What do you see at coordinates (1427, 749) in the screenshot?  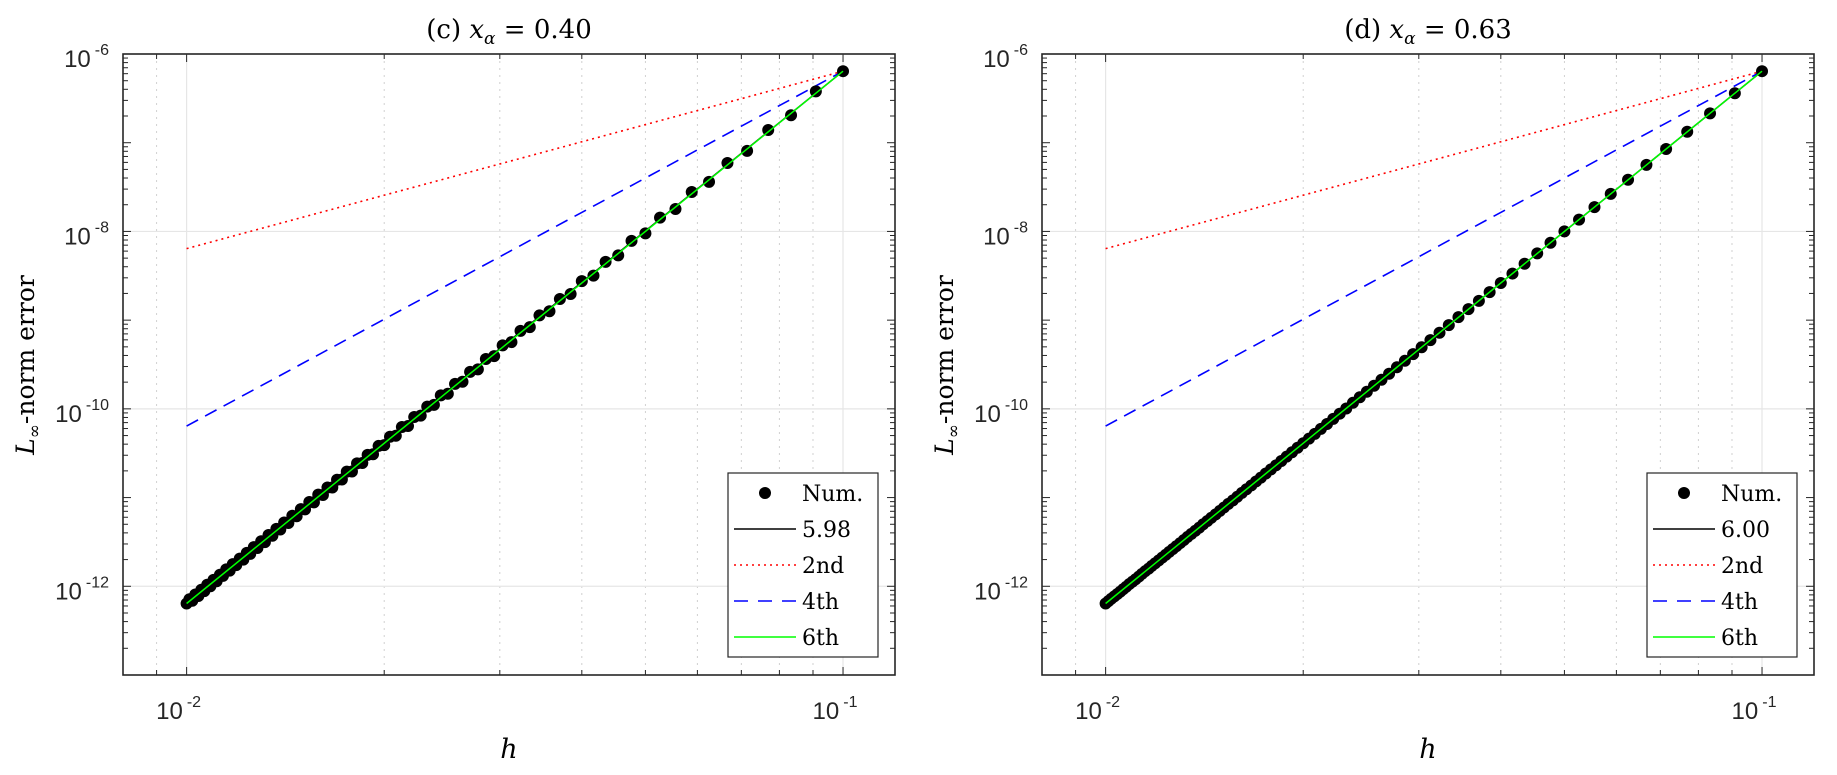 I see `x-axis-label-d: h` at bounding box center [1427, 749].